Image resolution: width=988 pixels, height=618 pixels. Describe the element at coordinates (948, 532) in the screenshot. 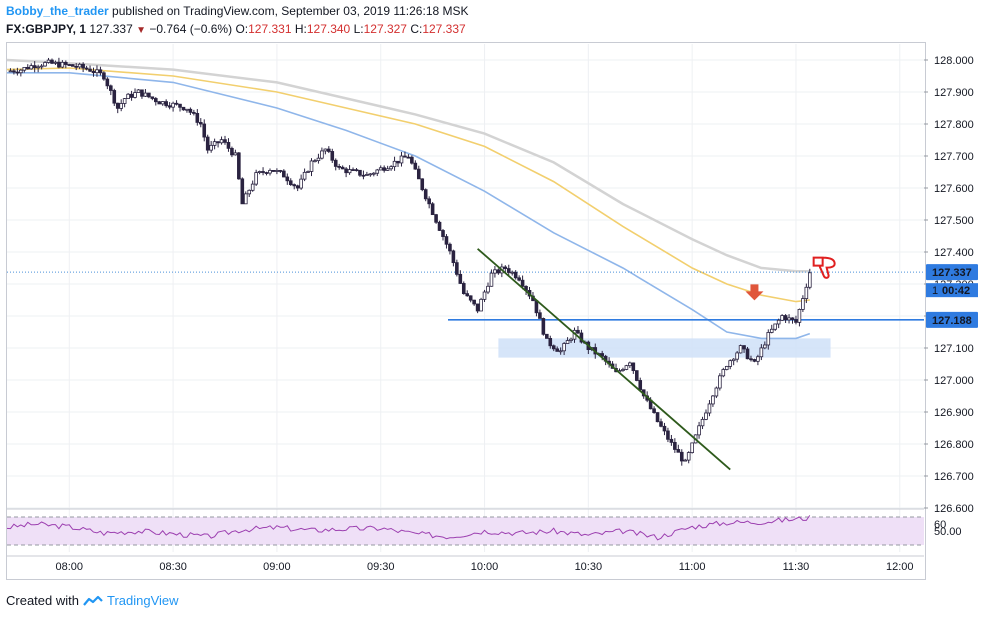

I see `rsi-tick-label: 50.00` at that location.